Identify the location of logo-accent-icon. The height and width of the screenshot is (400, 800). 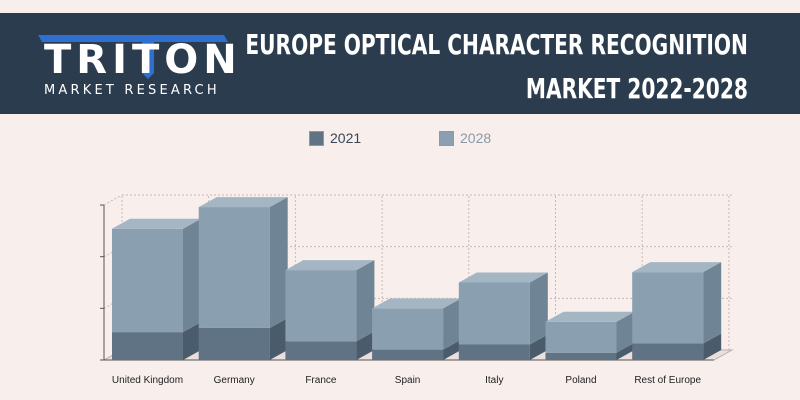
(133, 57).